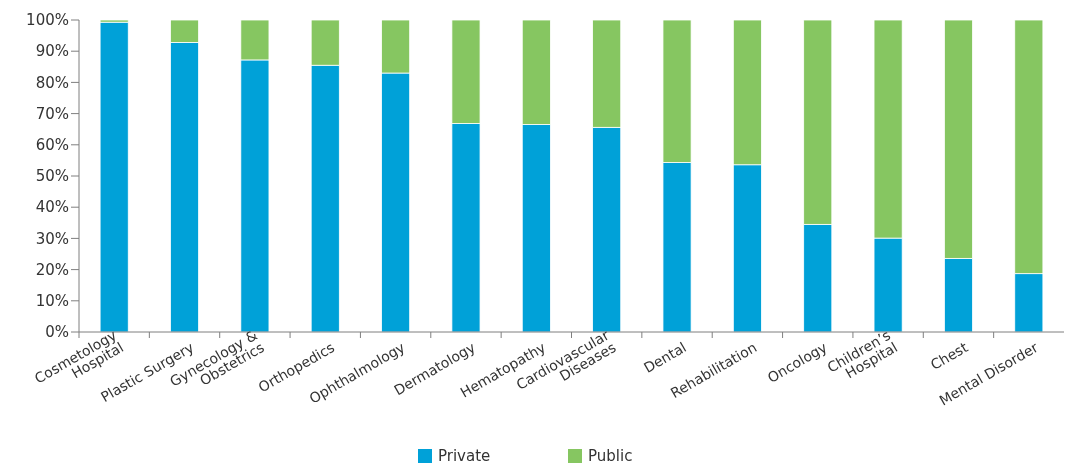 The height and width of the screenshot is (465, 1076). Describe the element at coordinates (114, 177) in the screenshot. I see `bar` at that location.